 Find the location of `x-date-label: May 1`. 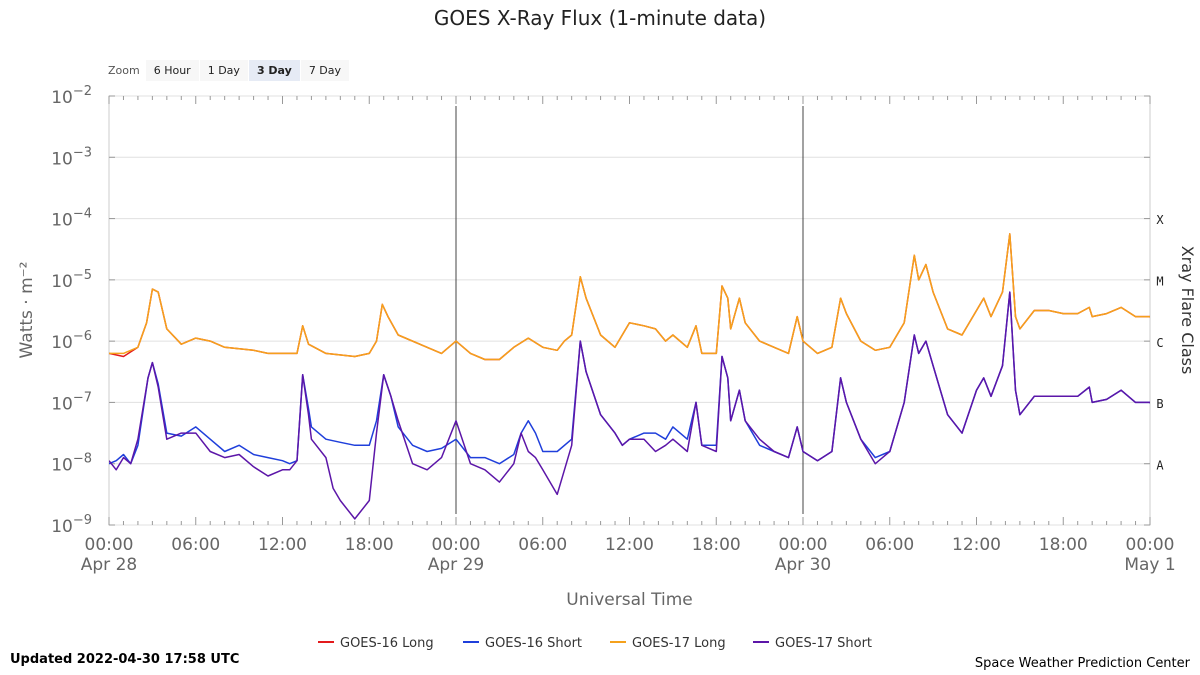

x-date-label: May 1 is located at coordinates (1149, 565).